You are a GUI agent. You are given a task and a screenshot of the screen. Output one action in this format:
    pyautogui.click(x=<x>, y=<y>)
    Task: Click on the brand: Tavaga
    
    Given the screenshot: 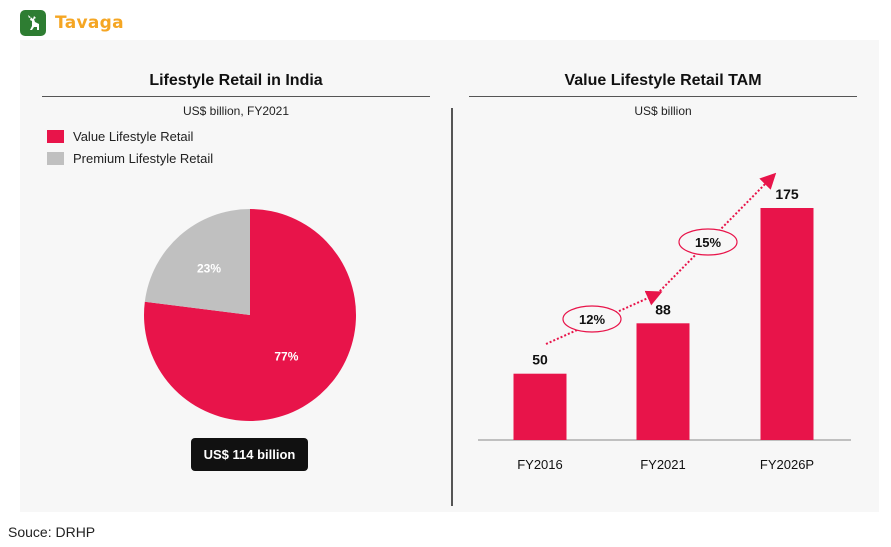 What is the action you would take?
    pyautogui.click(x=72, y=23)
    